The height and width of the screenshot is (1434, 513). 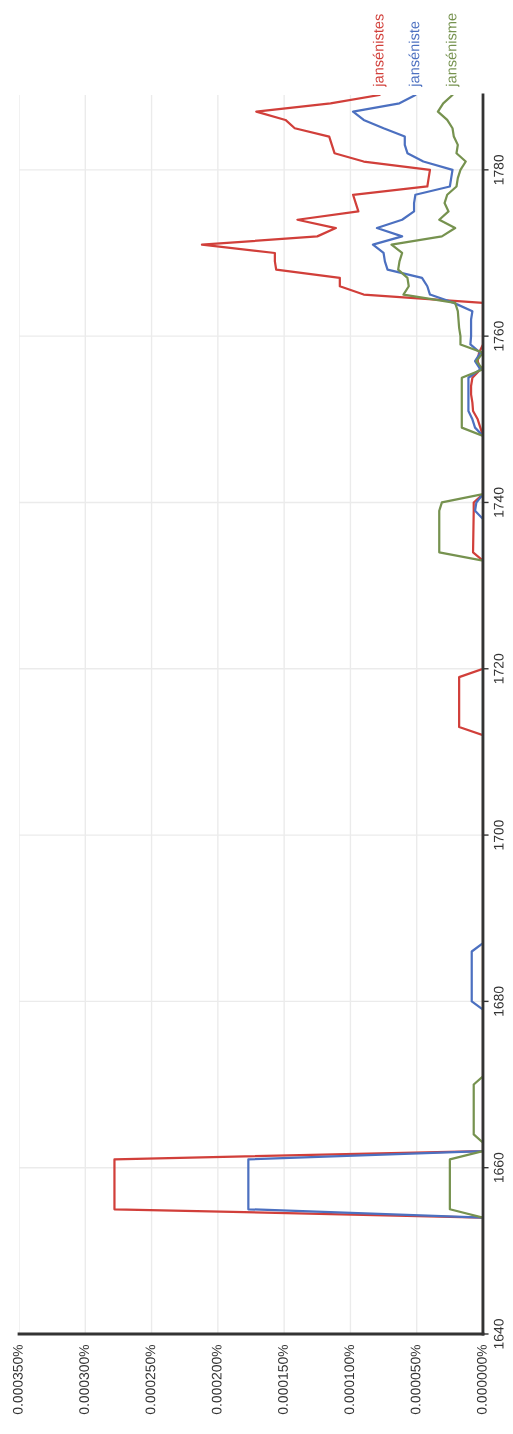 What do you see at coordinates (498, 1001) in the screenshot?
I see `y-tick-label: 1680` at bounding box center [498, 1001].